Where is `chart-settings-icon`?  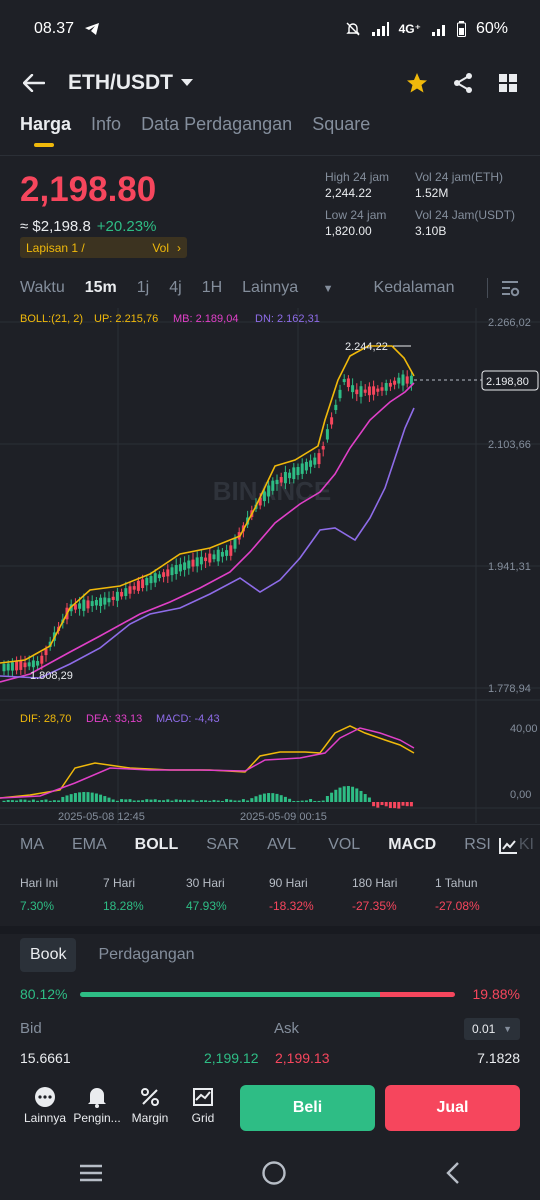 chart-settings-icon is located at coordinates (510, 288).